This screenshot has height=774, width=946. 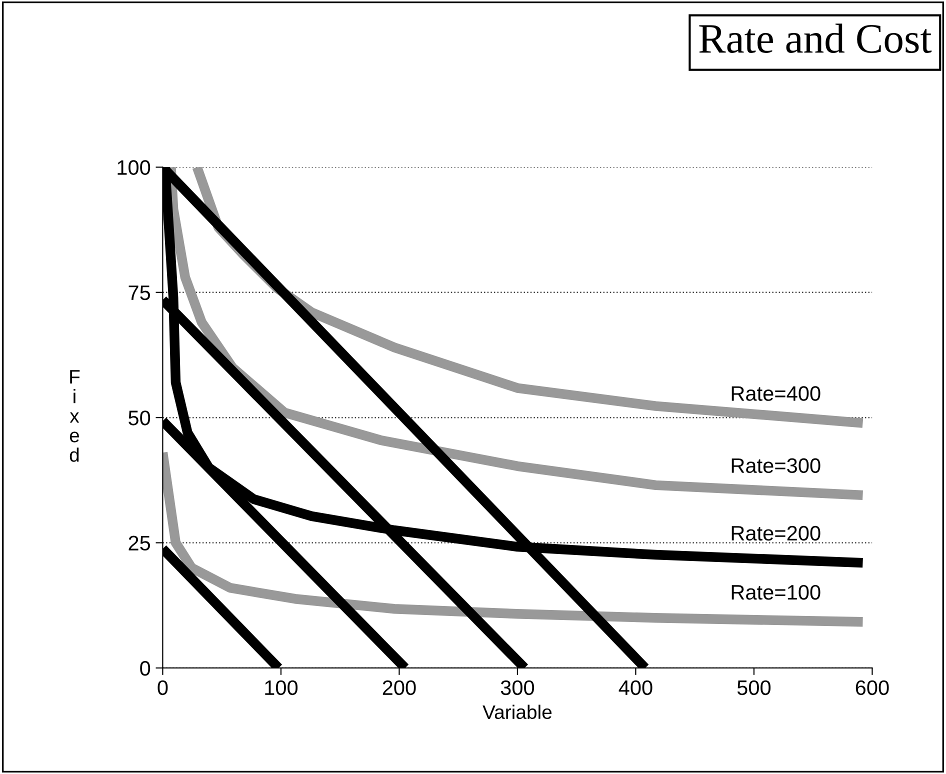 I want to click on x-tick-label: 600, so click(x=872, y=688).